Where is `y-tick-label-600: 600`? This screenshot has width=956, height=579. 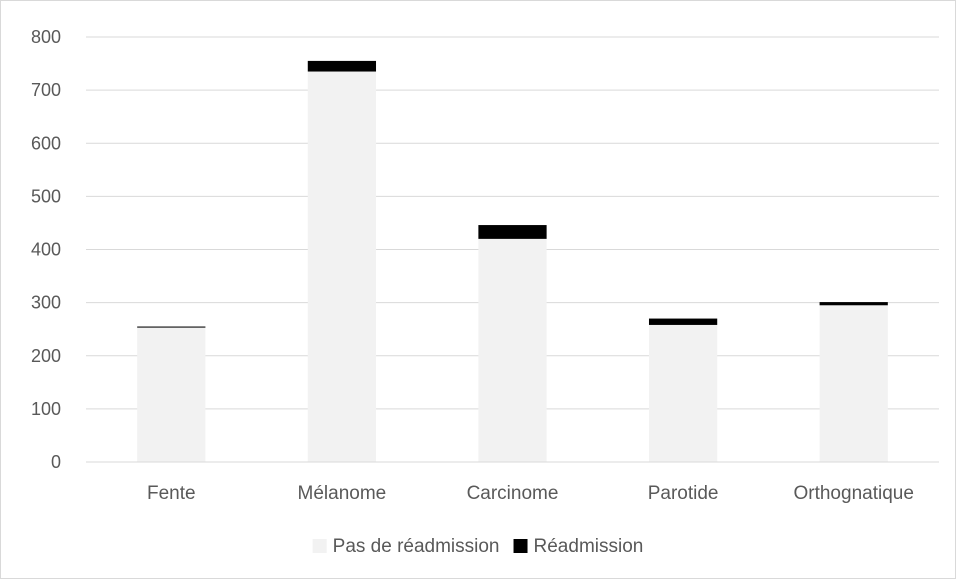 y-tick-label-600: 600 is located at coordinates (46, 143).